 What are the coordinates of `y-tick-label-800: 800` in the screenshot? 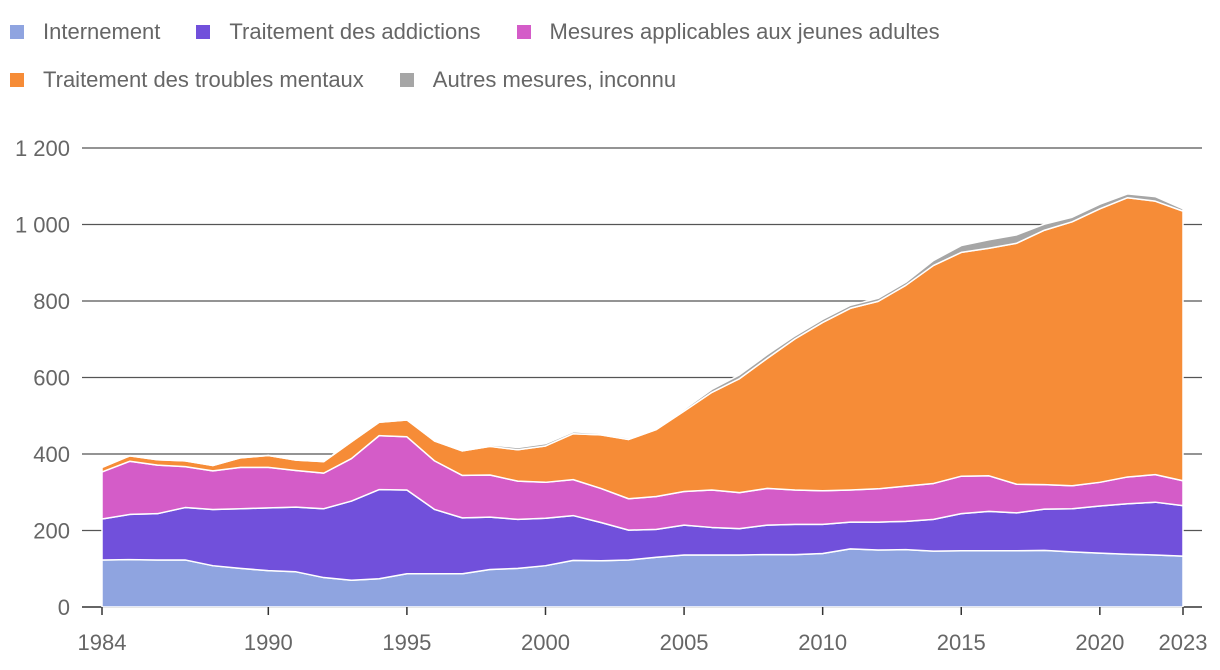 It's located at (51, 301).